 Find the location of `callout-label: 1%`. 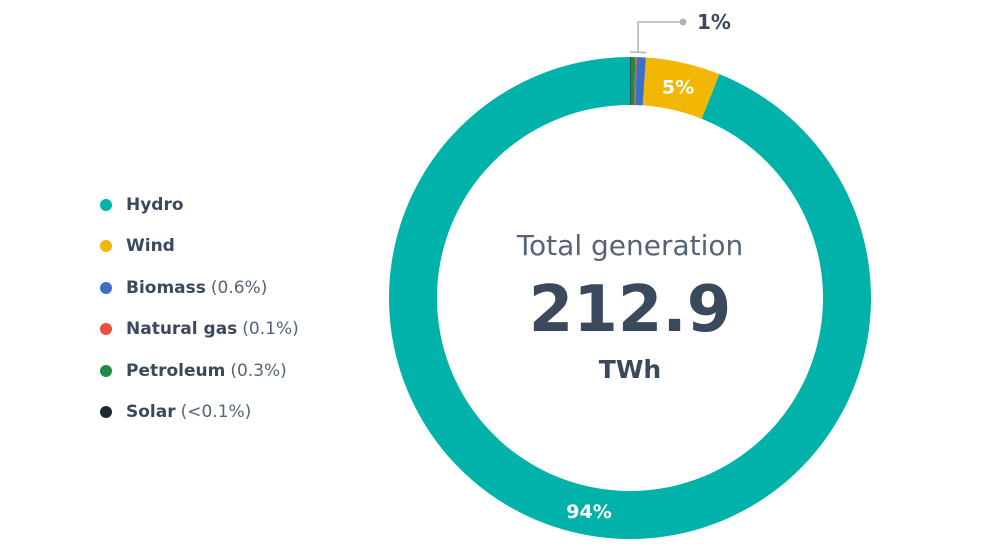

callout-label: 1% is located at coordinates (714, 22).